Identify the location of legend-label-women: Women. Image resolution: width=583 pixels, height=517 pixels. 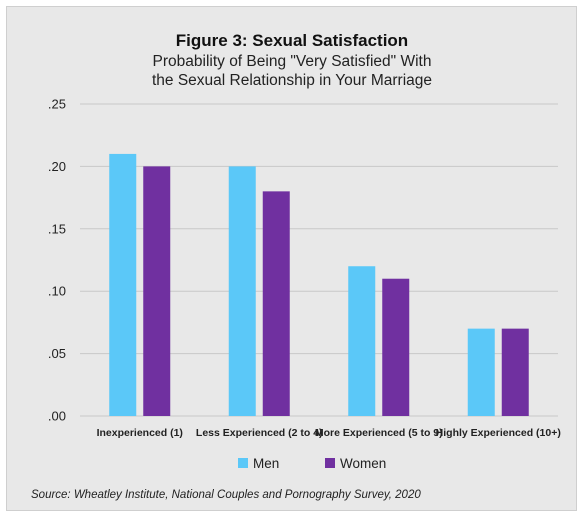
(363, 463).